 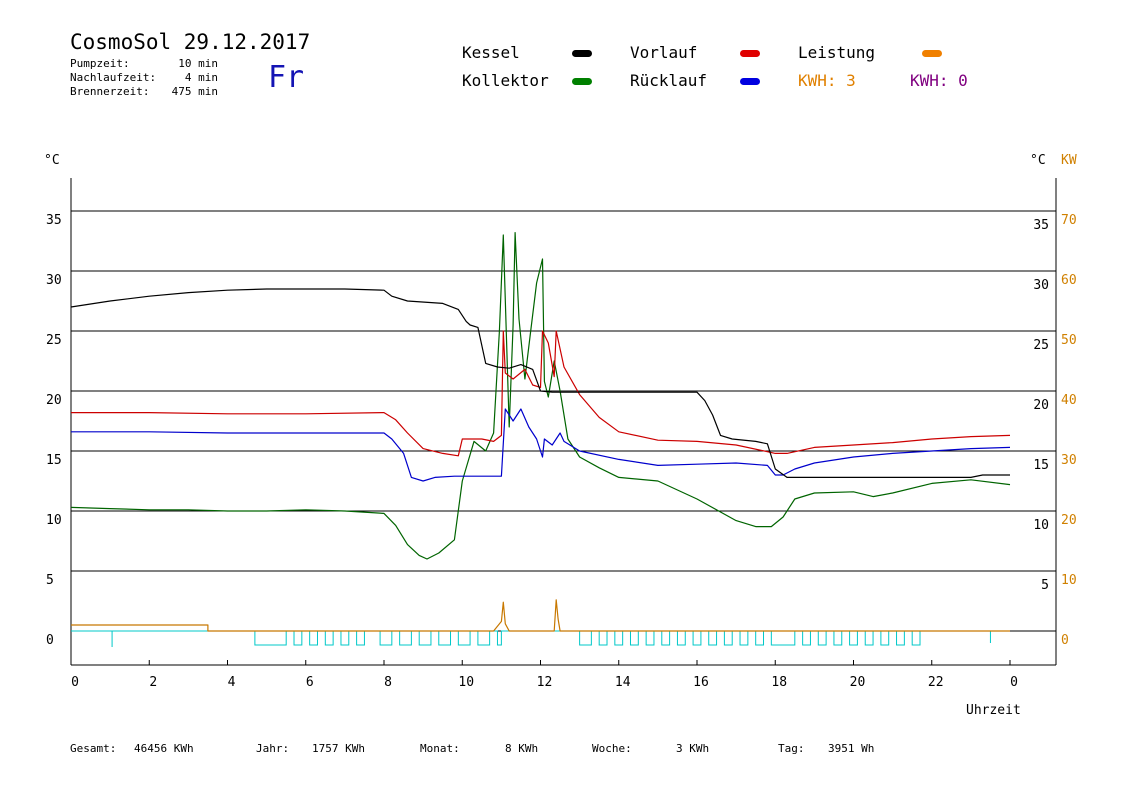 I want to click on y-tick-left-label: 35, so click(x=54, y=220).